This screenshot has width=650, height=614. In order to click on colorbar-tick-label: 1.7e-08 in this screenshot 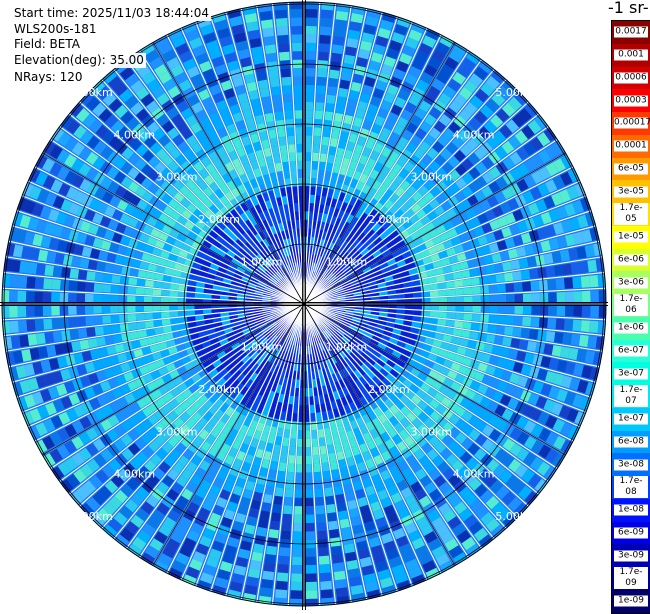, I will do `click(631, 487)`.